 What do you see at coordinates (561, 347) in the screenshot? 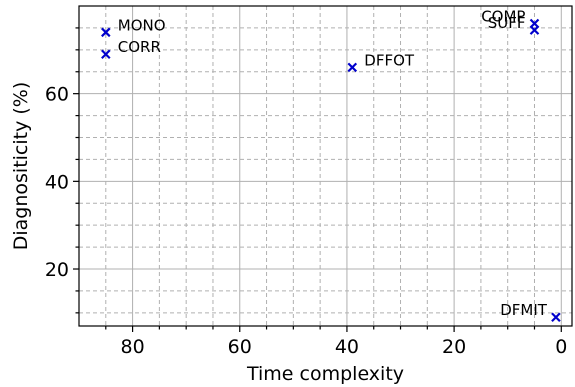
I see `x-tick-label: 0` at bounding box center [561, 347].